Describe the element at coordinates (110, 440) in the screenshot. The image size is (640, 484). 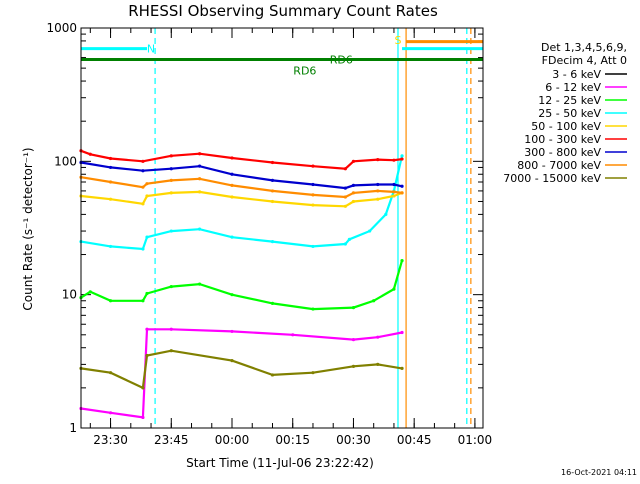
I see `x-tick-label: 23:30` at that location.